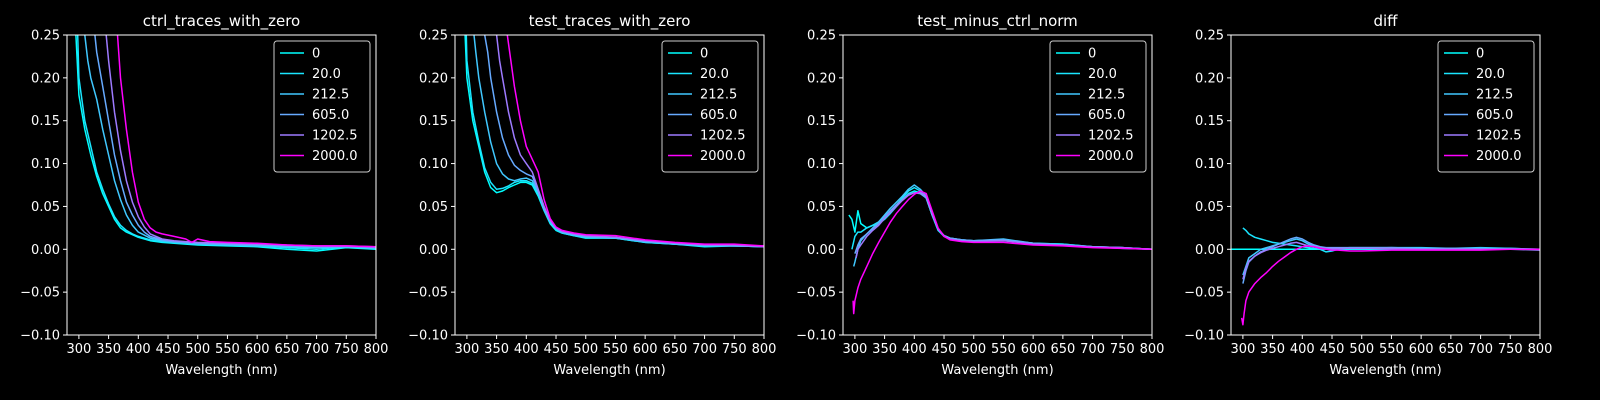  What do you see at coordinates (997, 21) in the screenshot?
I see `chart-title: test_minus_ctrl_norm` at bounding box center [997, 21].